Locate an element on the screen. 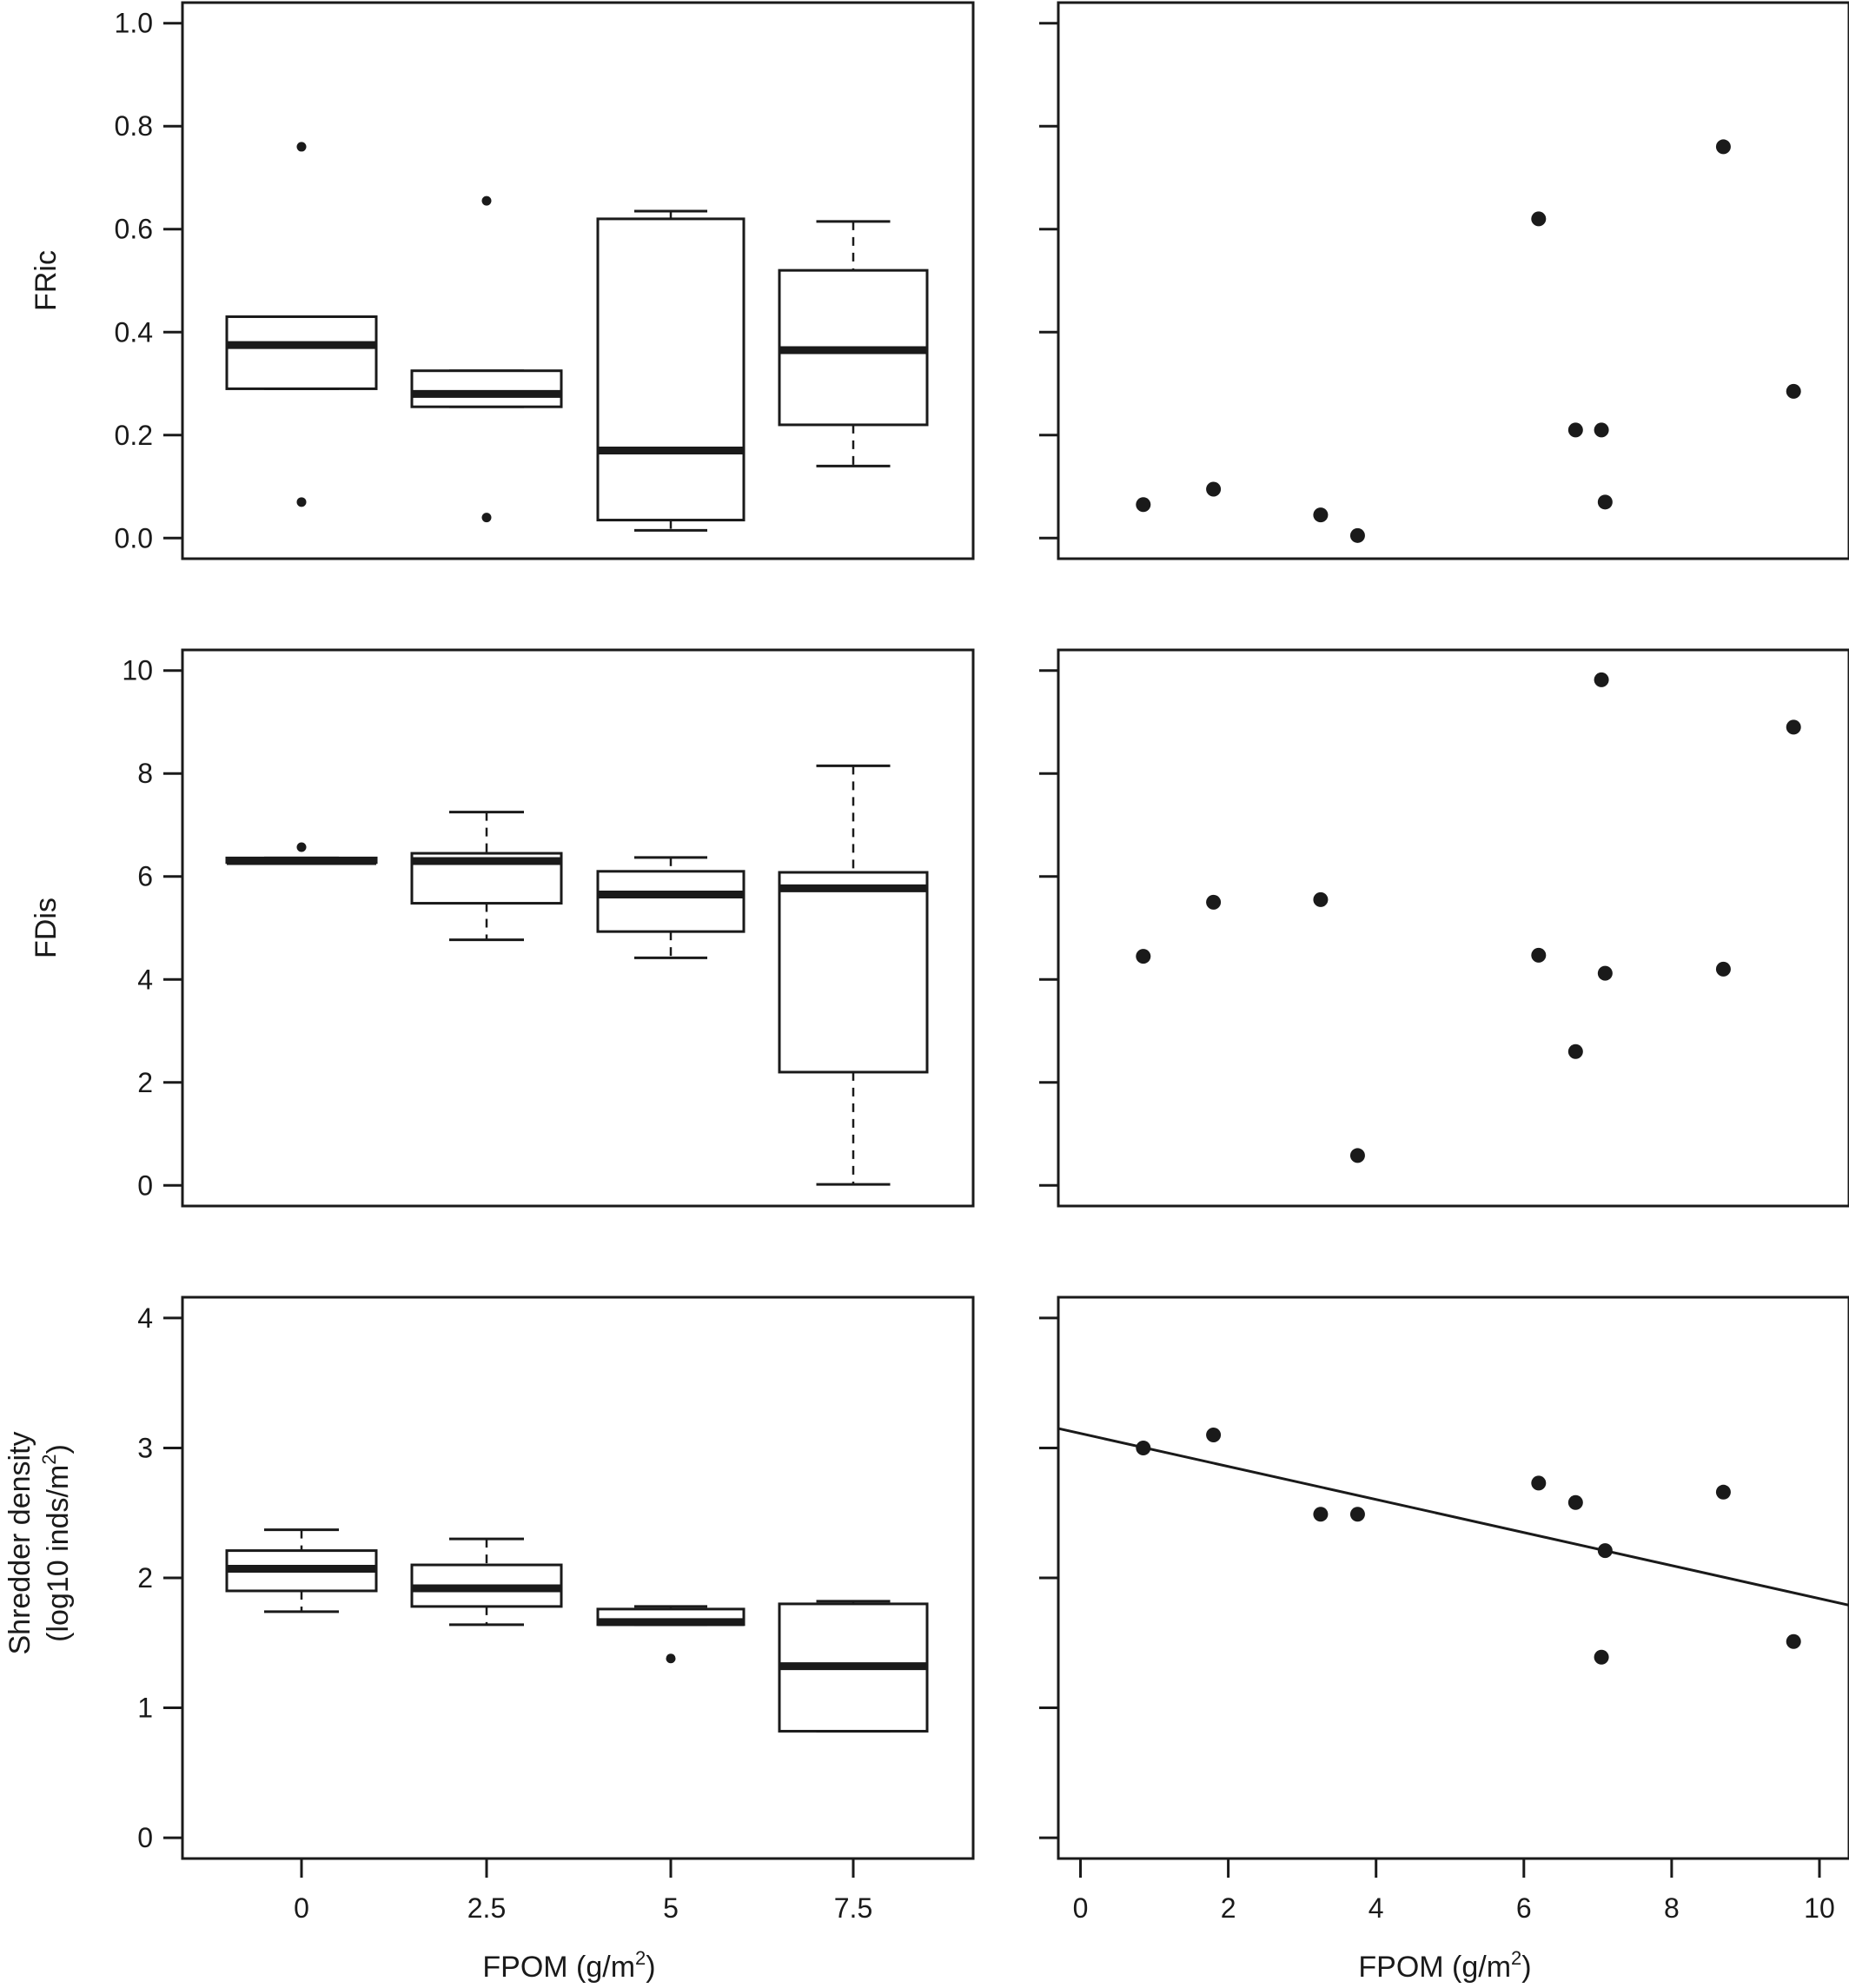  x-tick-label: 8 is located at coordinates (1672, 1908).